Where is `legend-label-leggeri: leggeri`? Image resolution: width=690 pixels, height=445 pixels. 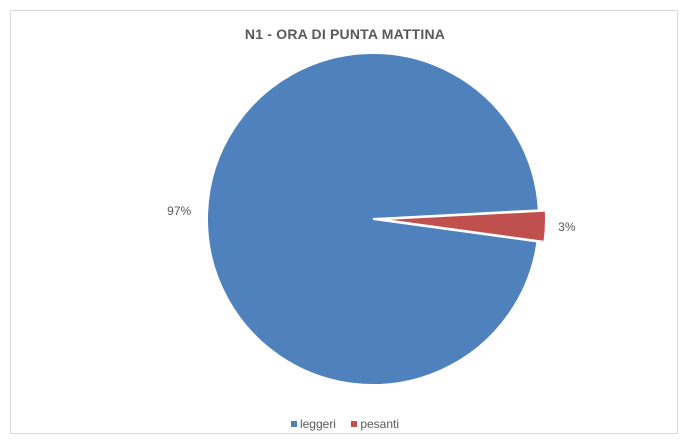
legend-label-leggeri: leggeri is located at coordinates (317, 424).